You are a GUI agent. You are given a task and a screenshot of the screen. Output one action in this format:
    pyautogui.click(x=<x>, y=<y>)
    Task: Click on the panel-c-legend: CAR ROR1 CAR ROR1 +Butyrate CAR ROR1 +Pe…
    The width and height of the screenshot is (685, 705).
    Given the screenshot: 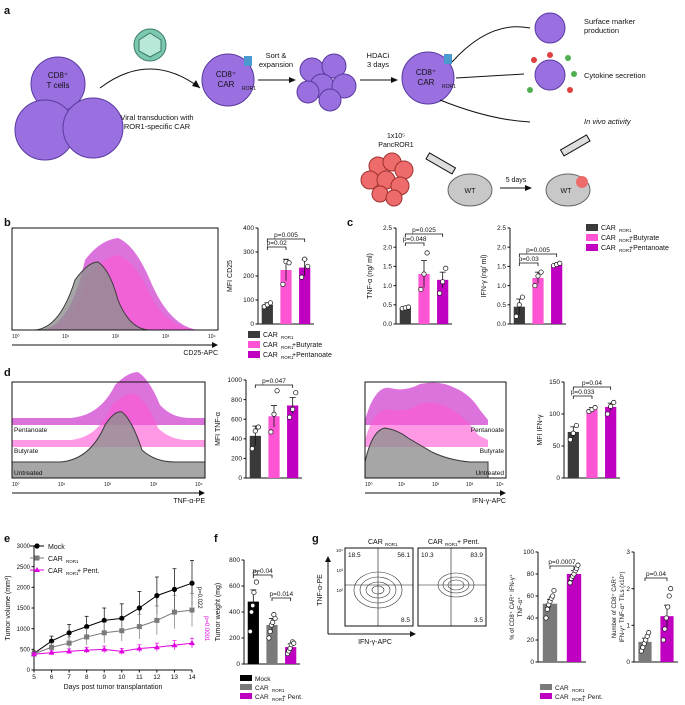 What is the action you would take?
    pyautogui.click(x=627, y=238)
    